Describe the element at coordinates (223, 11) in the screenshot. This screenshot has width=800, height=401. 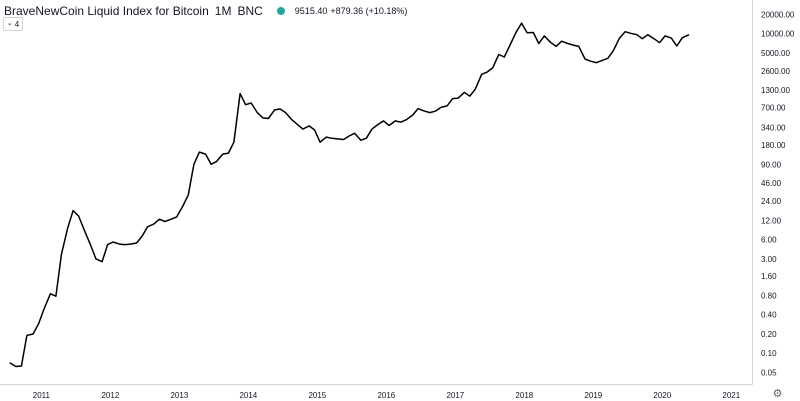
I see `interval-label: 1M` at that location.